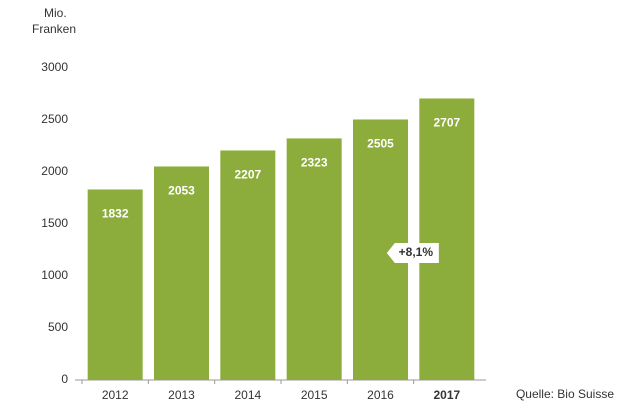 This screenshot has height=420, width=620. What do you see at coordinates (181, 191) in the screenshot?
I see `value-label: 2053` at bounding box center [181, 191].